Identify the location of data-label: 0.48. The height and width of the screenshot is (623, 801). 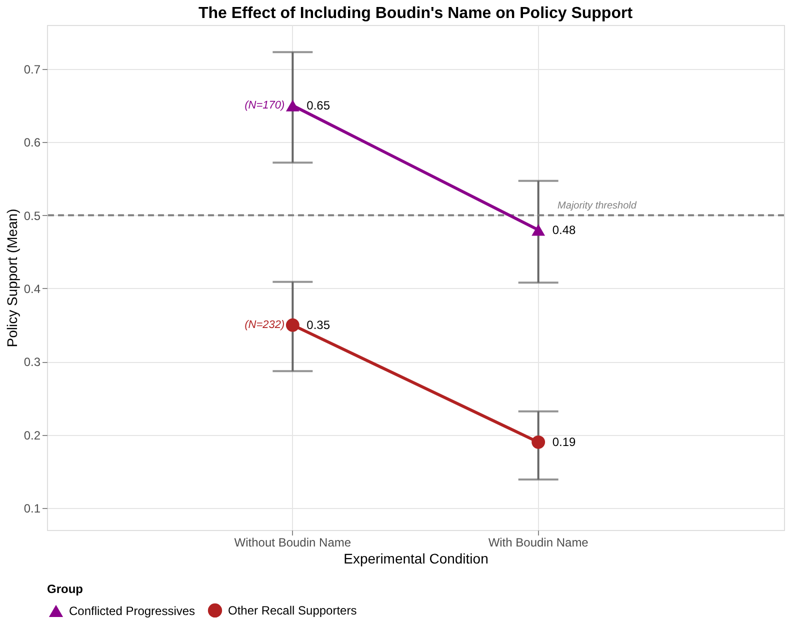
(564, 229).